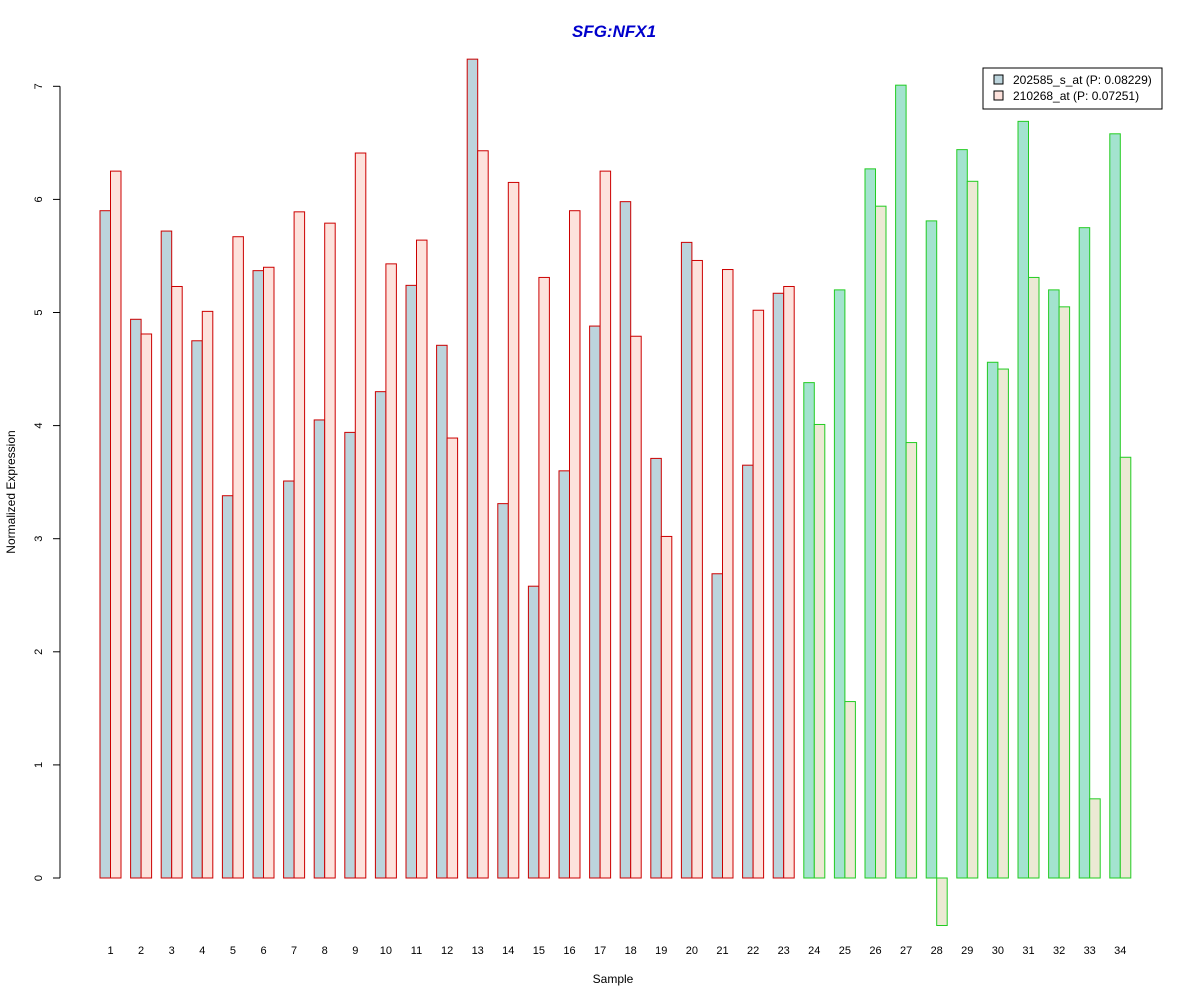 The width and height of the screenshot is (1200, 1000). I want to click on y-tick-label: 3, so click(39, 539).